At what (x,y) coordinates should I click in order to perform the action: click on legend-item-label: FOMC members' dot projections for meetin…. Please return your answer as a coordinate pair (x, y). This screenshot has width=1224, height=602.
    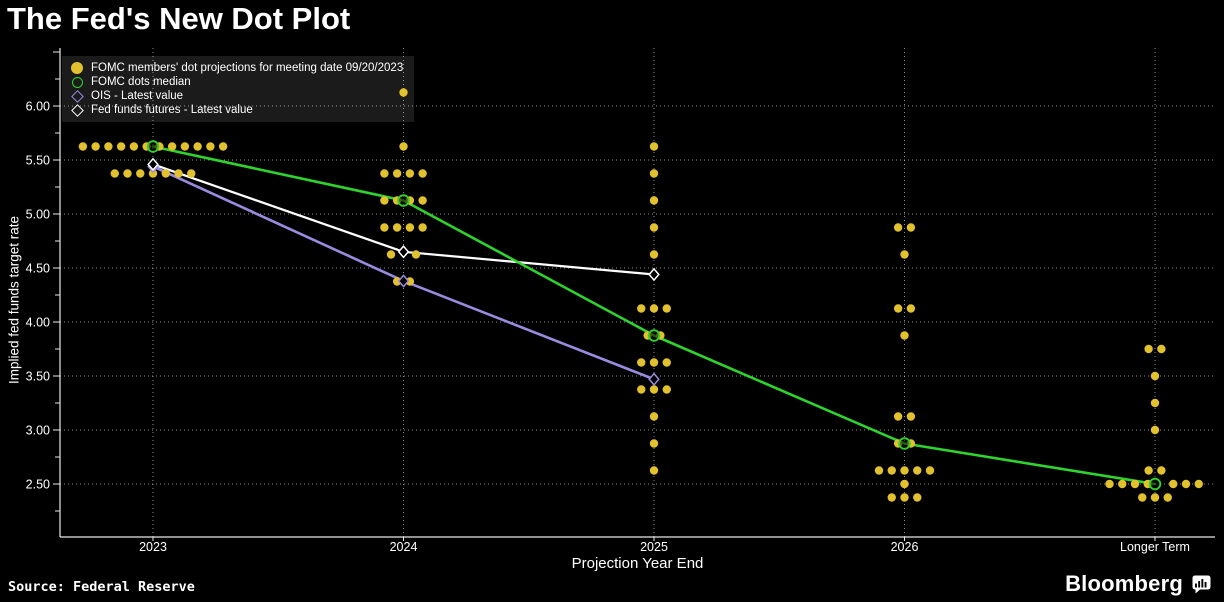
    Looking at the image, I should click on (247, 68).